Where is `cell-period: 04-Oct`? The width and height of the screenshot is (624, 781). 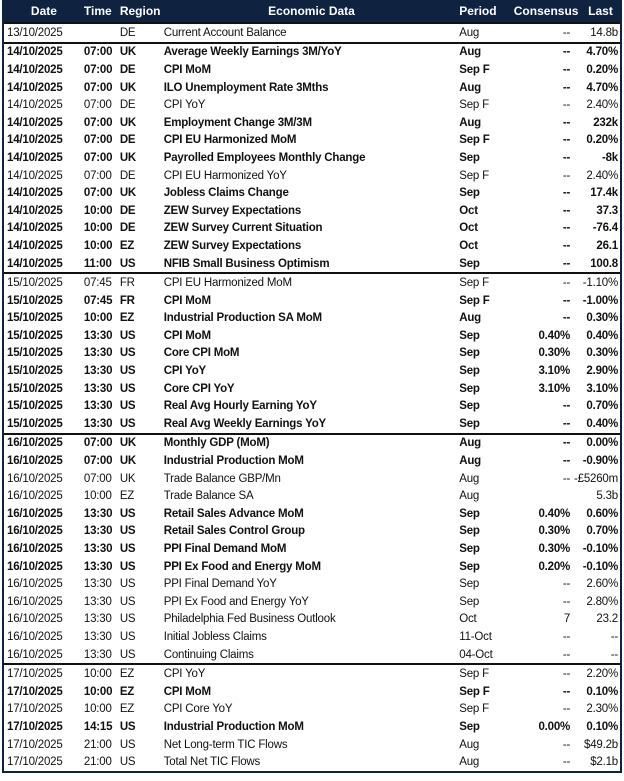 cell-period: 04-Oct is located at coordinates (476, 654).